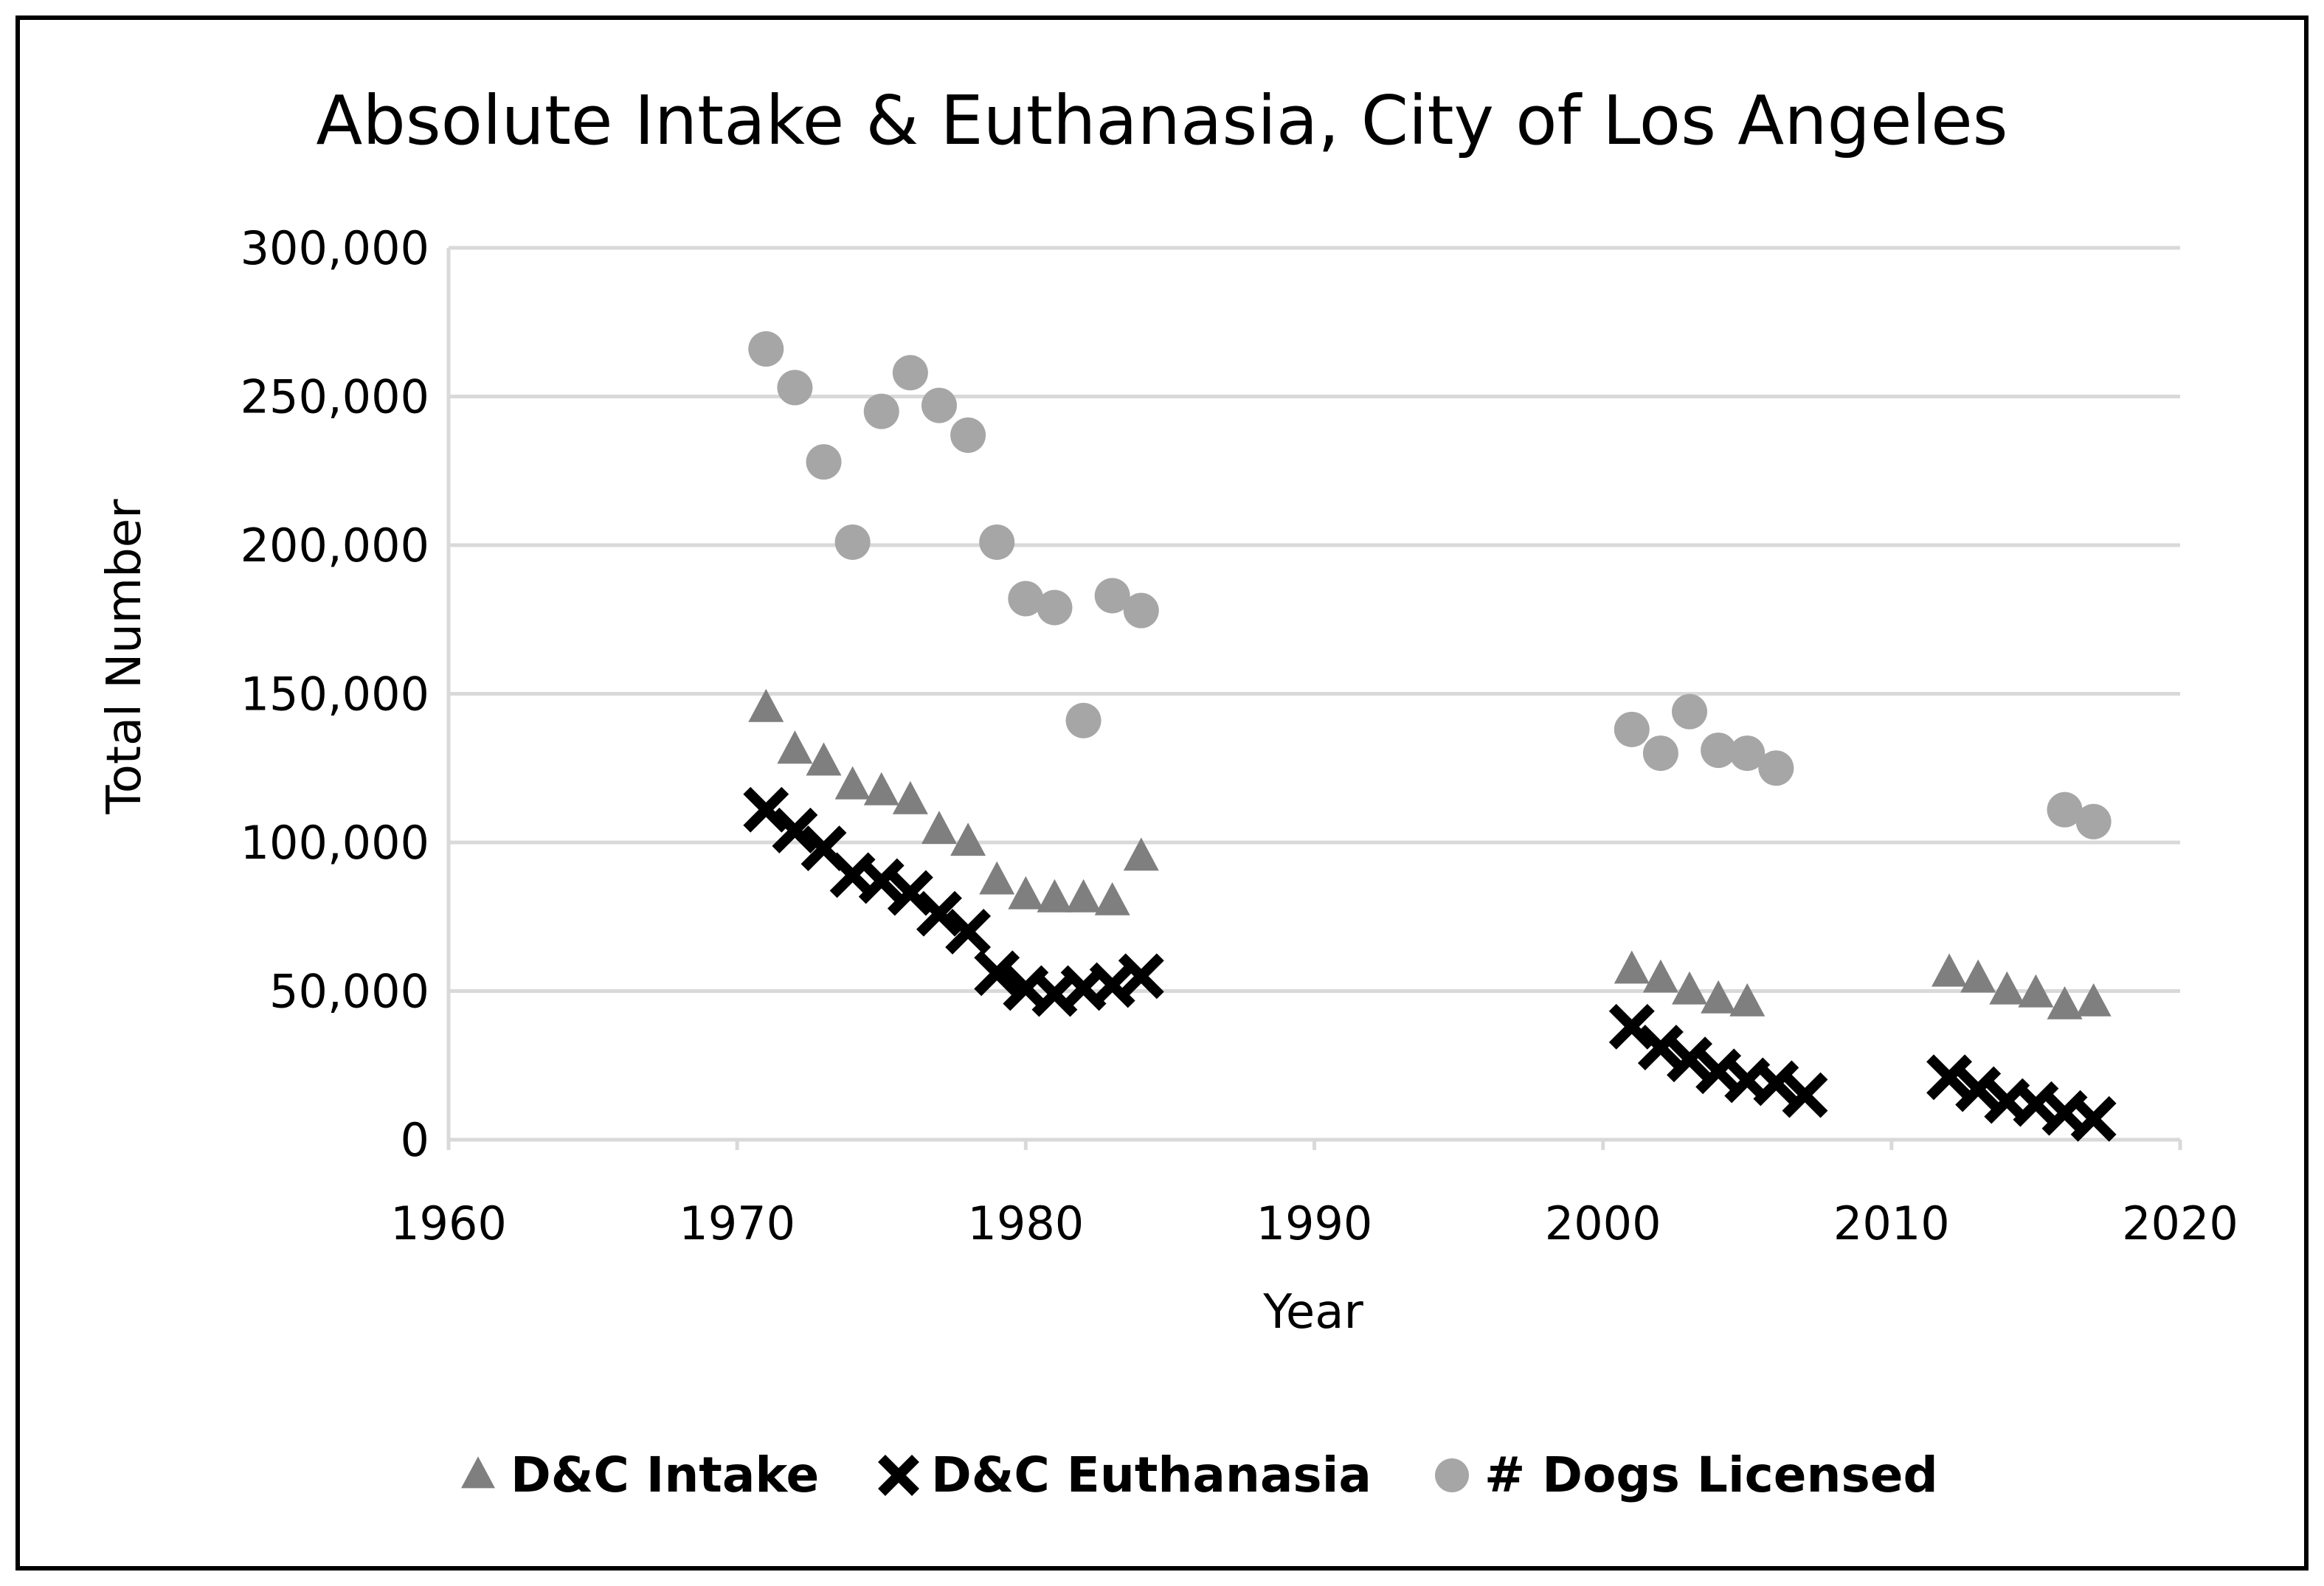 Image resolution: width=2324 pixels, height=1586 pixels. I want to click on y-tick-label: 0, so click(415, 1140).